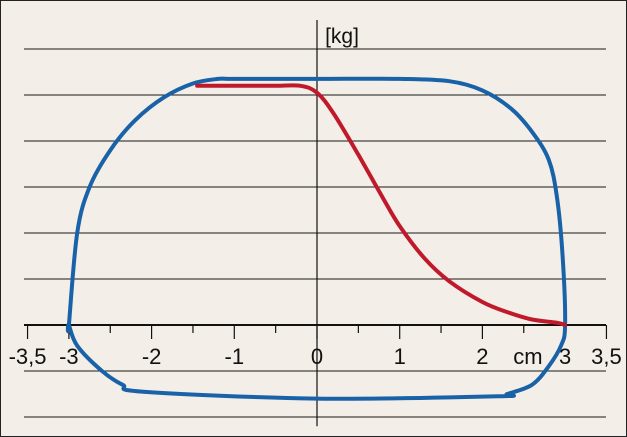 The height and width of the screenshot is (437, 627). Describe the element at coordinates (400, 356) in the screenshot. I see `x-tick-label-5: 1` at that location.